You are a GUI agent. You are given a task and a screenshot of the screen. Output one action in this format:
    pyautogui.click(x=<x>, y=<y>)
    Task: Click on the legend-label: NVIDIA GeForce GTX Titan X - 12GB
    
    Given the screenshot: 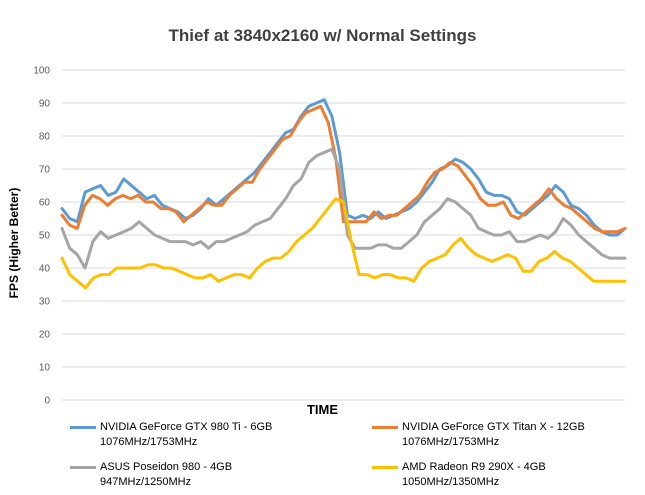 What is the action you would take?
    pyautogui.click(x=493, y=427)
    